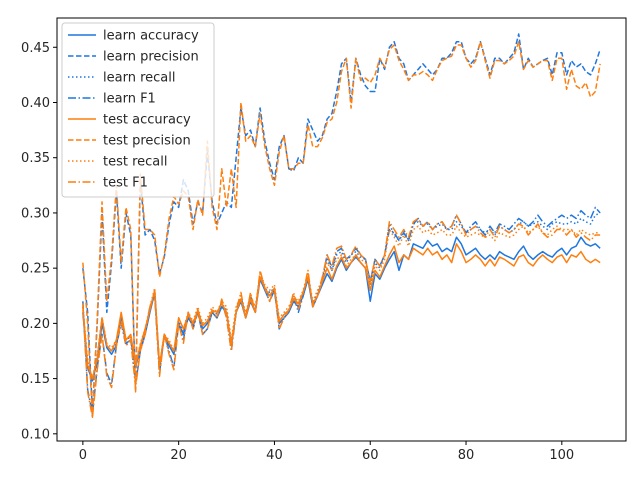 The height and width of the screenshot is (480, 640). What do you see at coordinates (35, 434) in the screenshot?
I see `y-tick-label: 0.10` at bounding box center [35, 434].